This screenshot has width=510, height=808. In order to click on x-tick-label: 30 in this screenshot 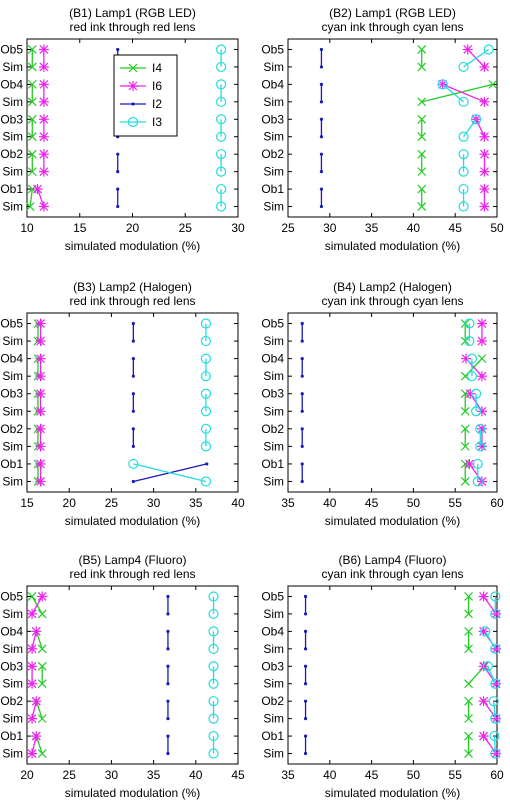, I will do `click(112, 775)`.